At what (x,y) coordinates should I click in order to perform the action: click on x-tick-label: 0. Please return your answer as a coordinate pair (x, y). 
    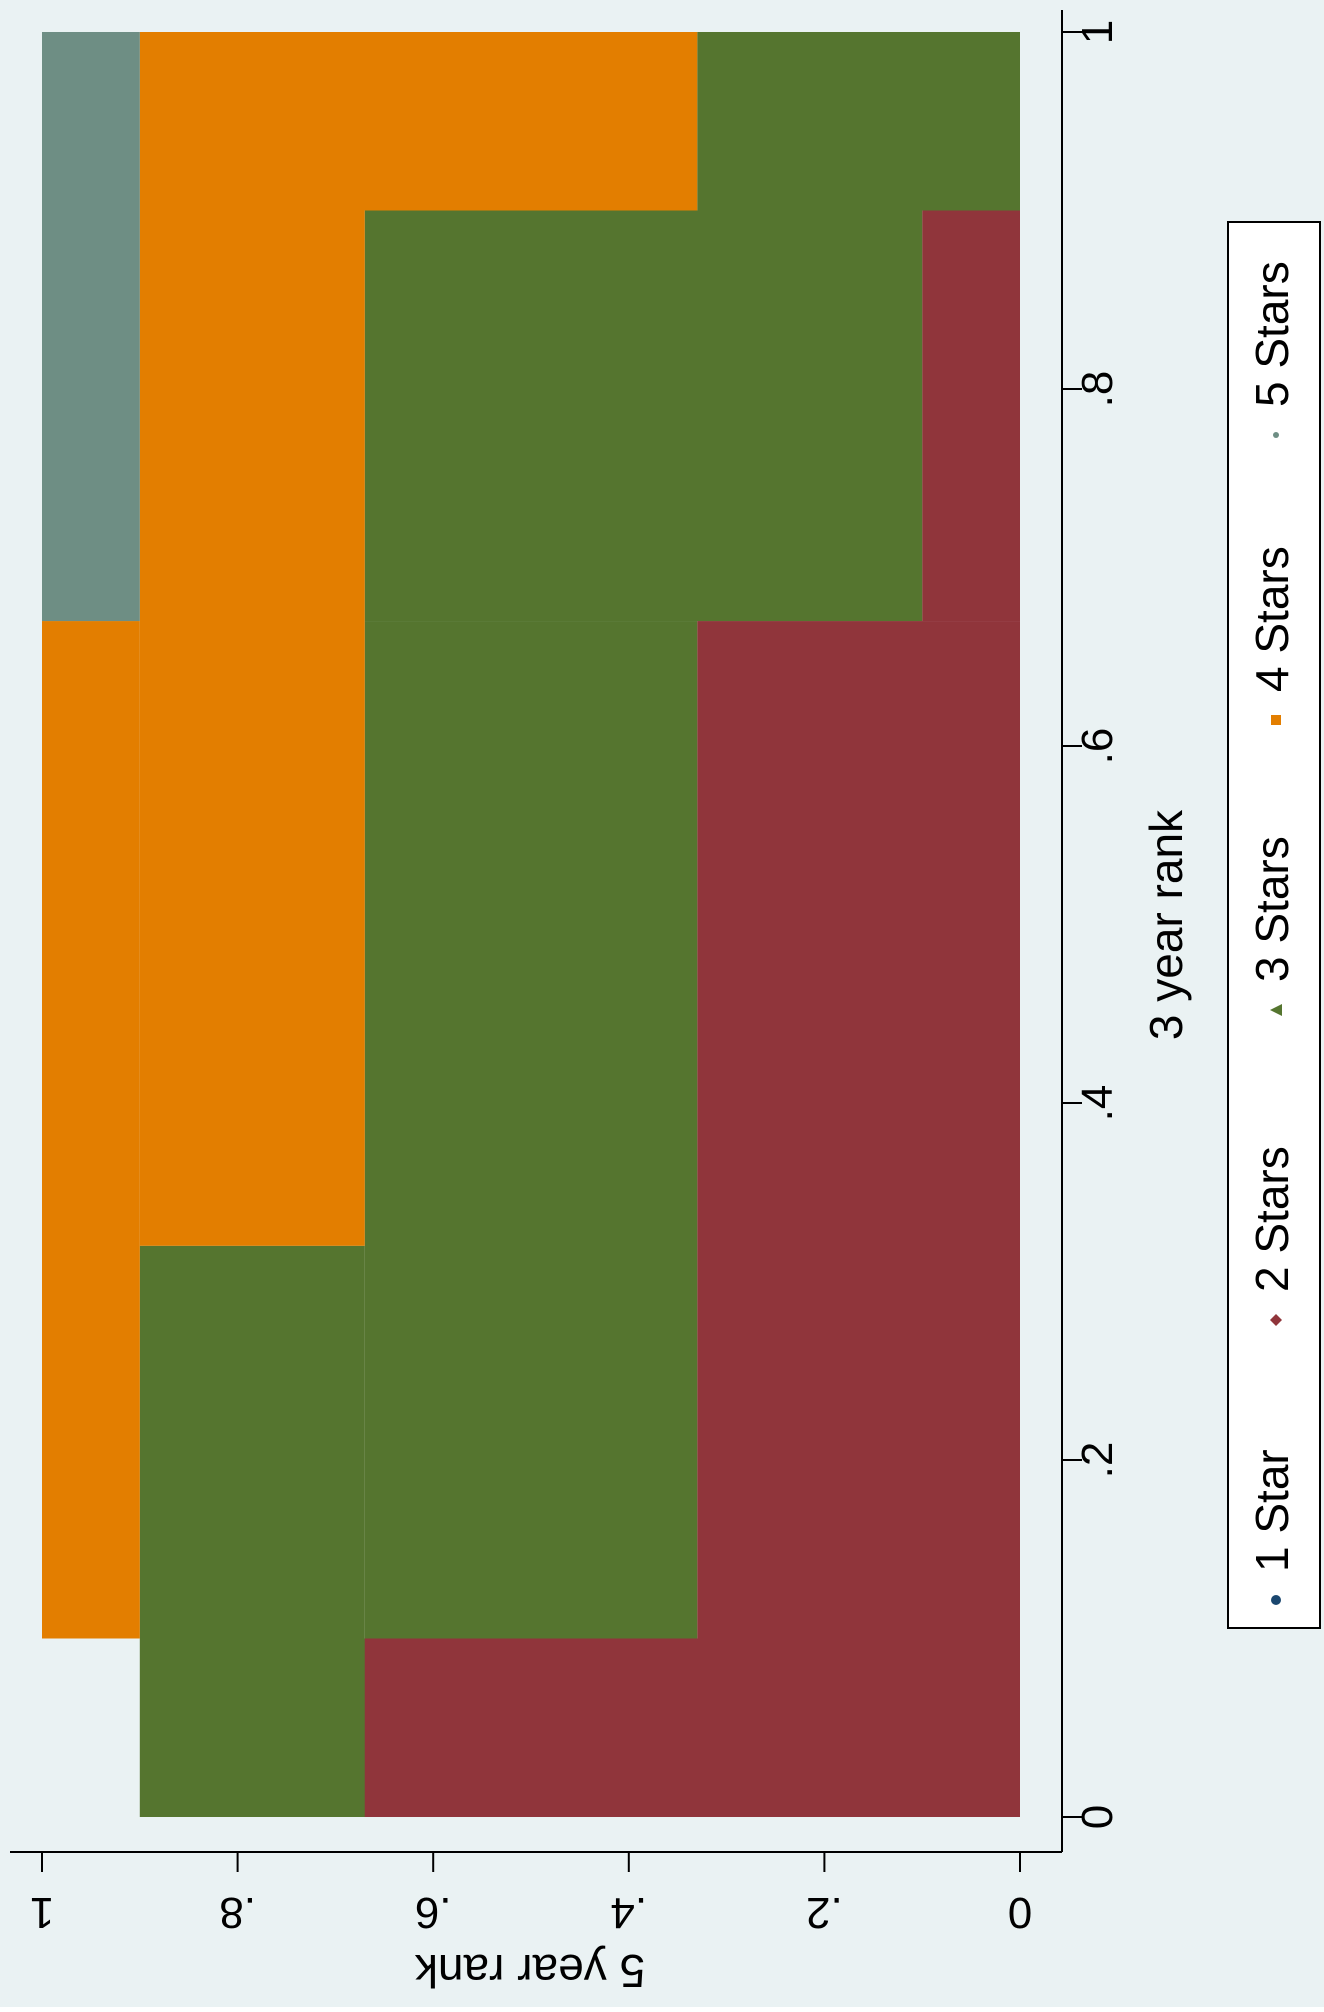
    Looking at the image, I should click on (1097, 1817).